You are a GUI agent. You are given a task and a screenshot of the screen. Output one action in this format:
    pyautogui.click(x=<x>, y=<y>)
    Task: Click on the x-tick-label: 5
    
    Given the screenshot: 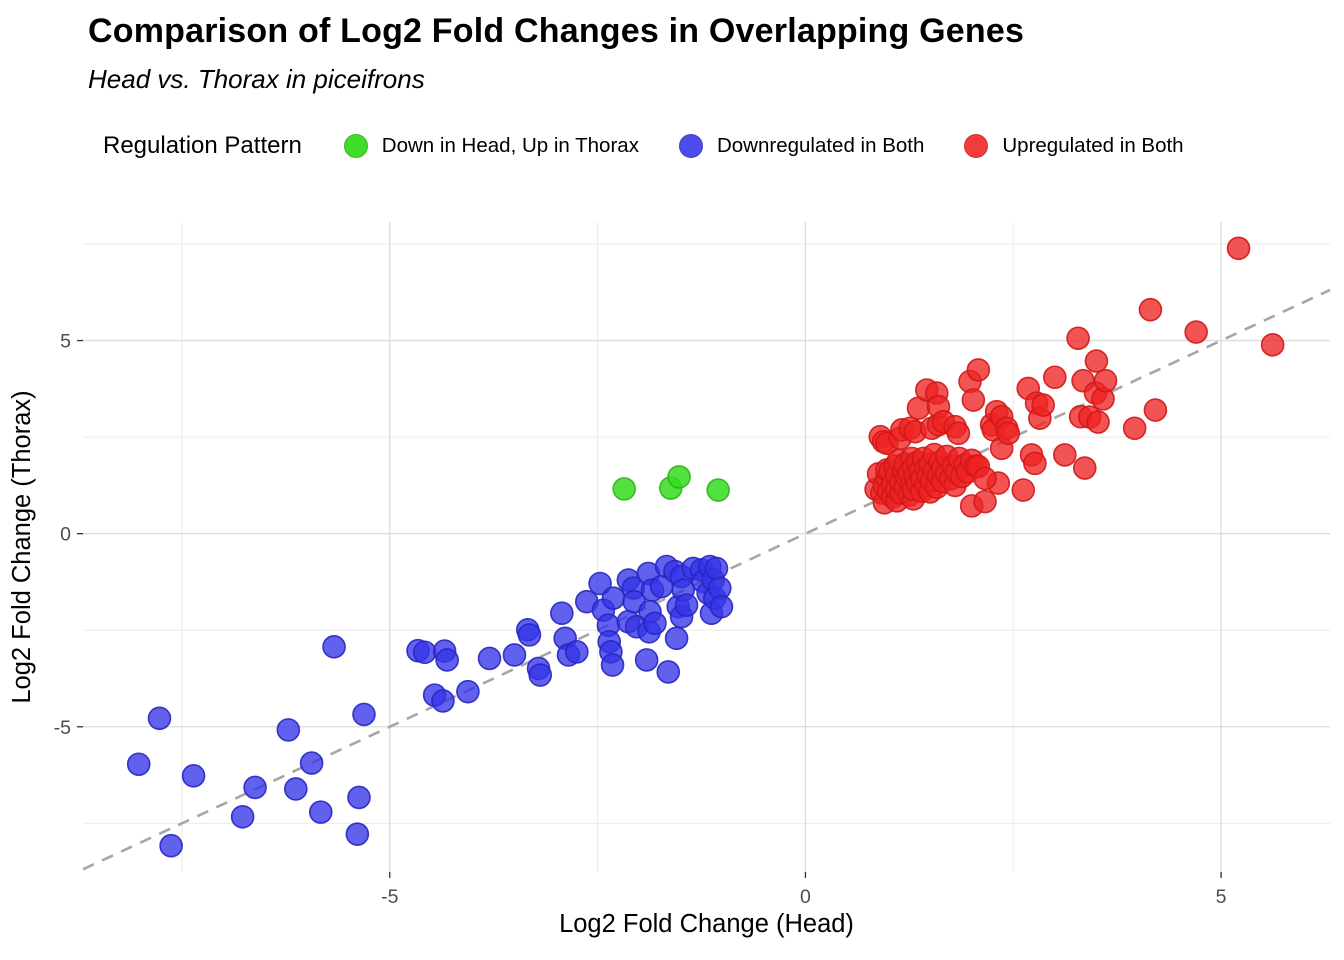 What is the action you would take?
    pyautogui.click(x=1221, y=897)
    